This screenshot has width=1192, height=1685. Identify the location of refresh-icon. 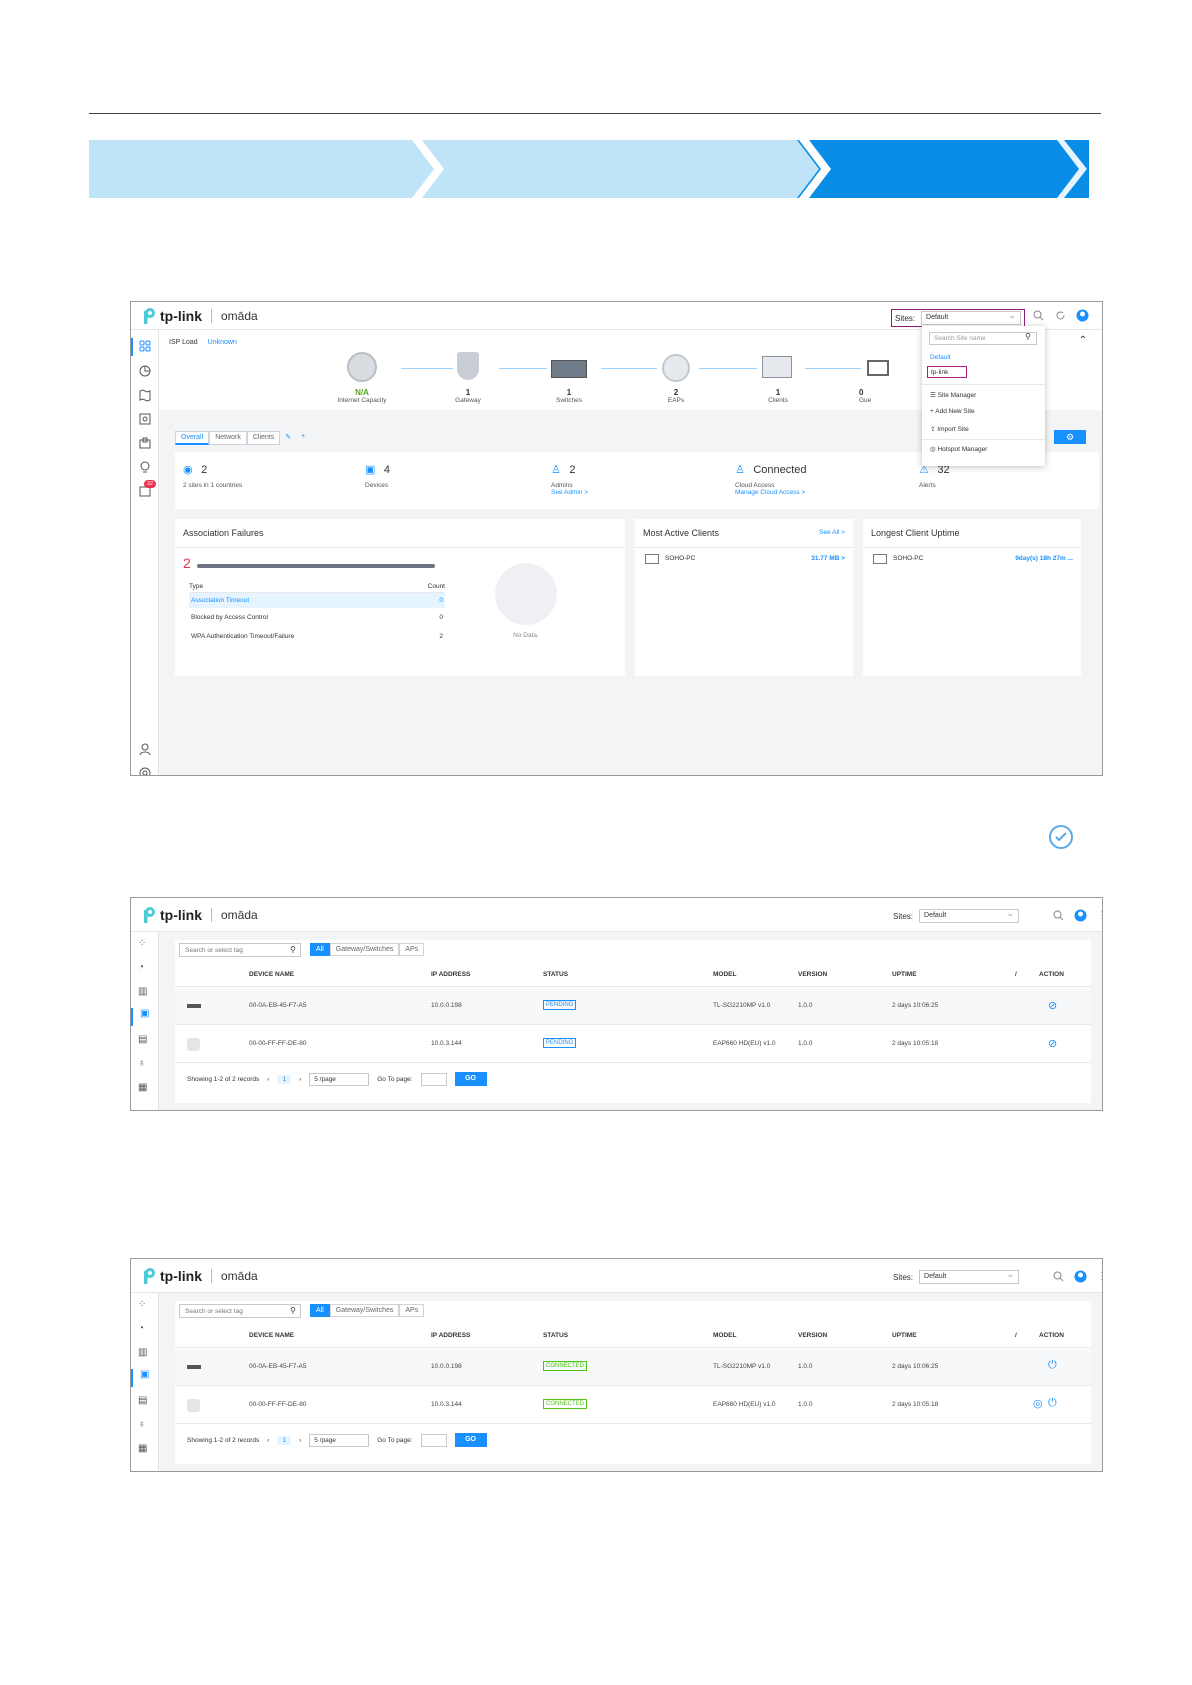
(1060, 315).